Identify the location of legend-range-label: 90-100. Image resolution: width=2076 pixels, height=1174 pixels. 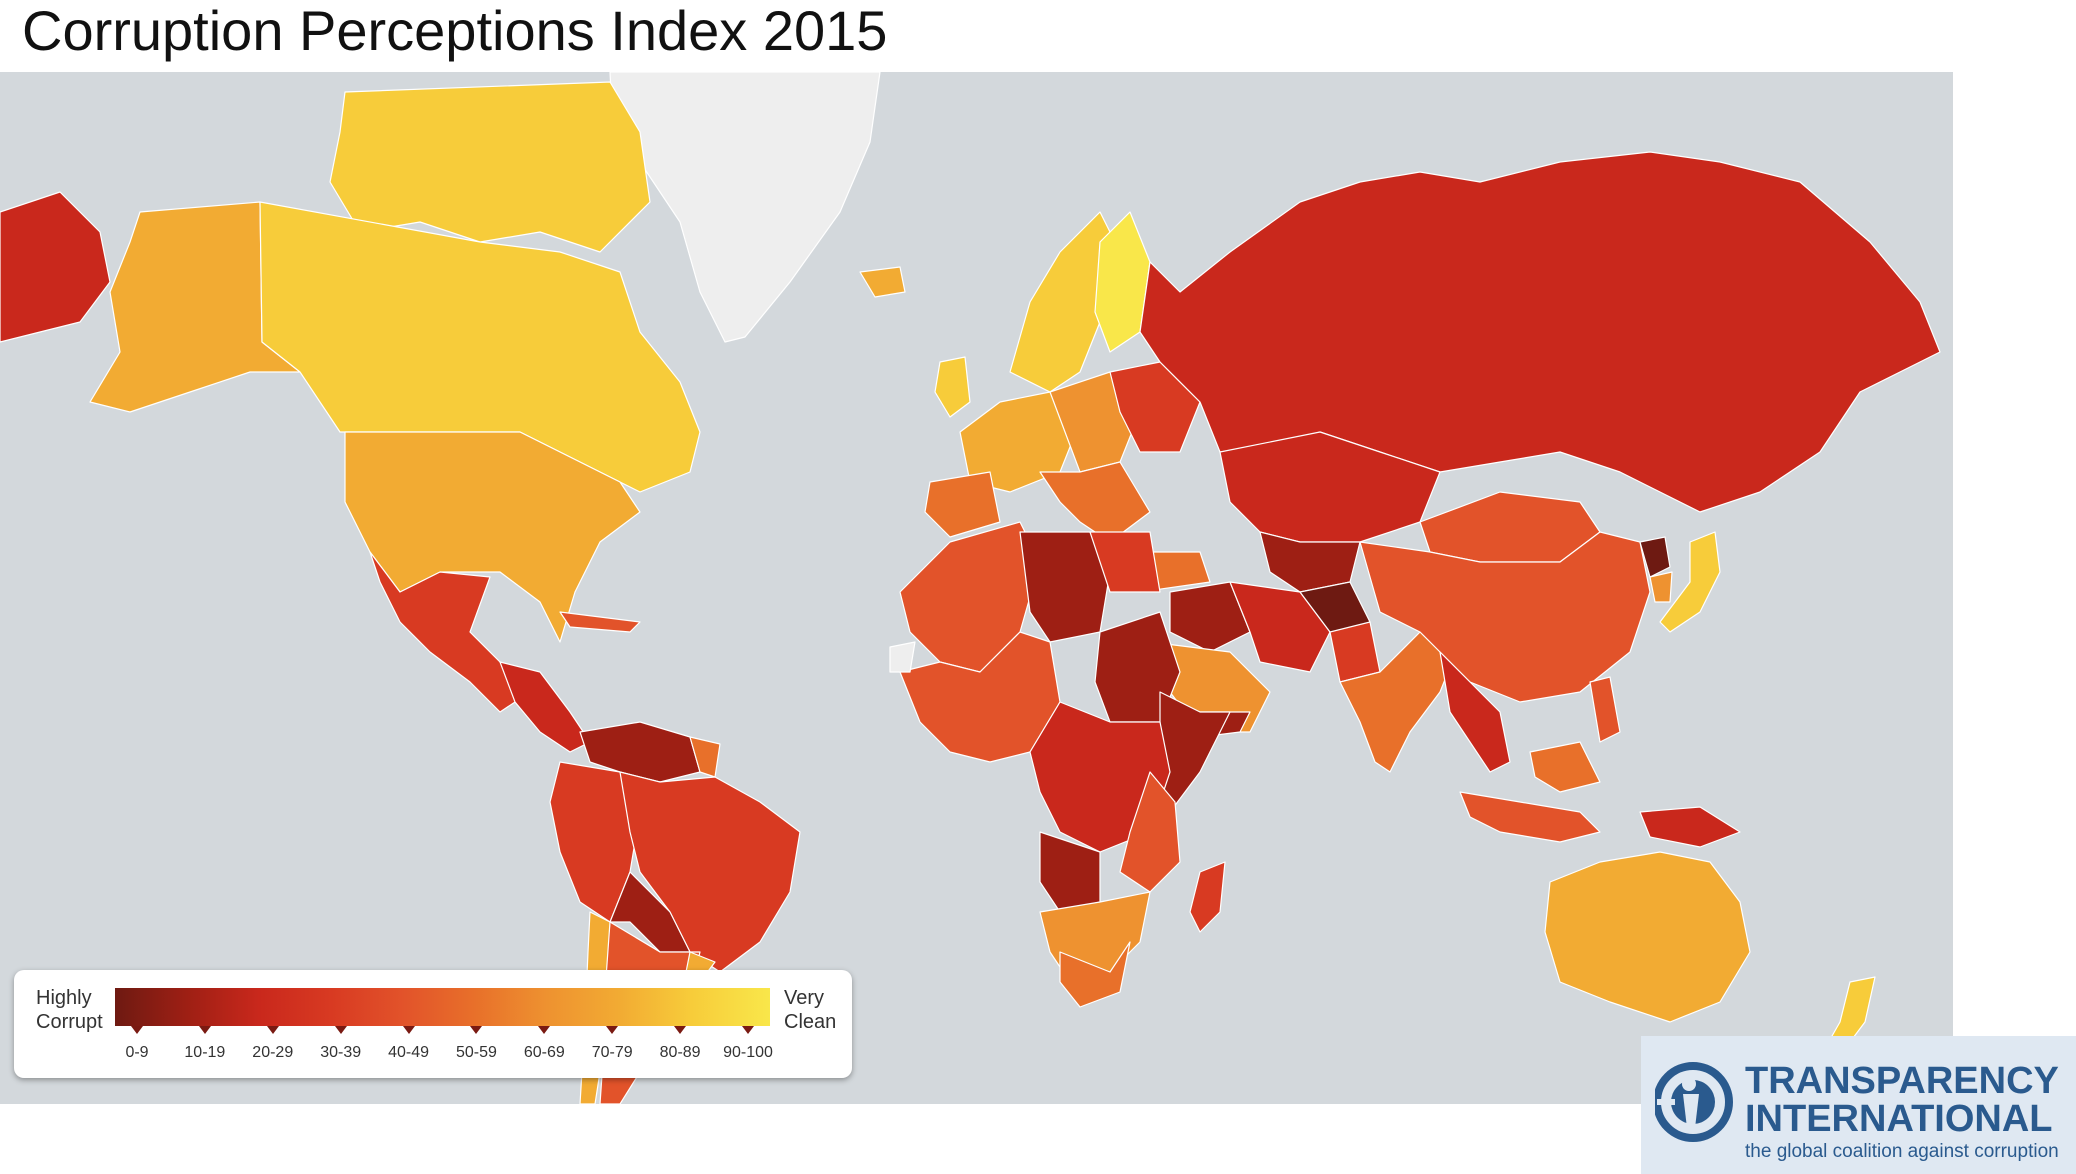
(748, 1052).